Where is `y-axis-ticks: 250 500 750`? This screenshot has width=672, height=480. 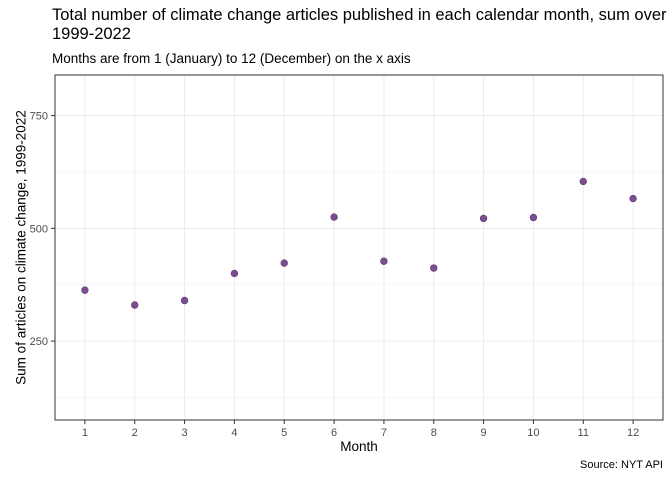
y-axis-ticks: 250 500 750 is located at coordinates (42, 229).